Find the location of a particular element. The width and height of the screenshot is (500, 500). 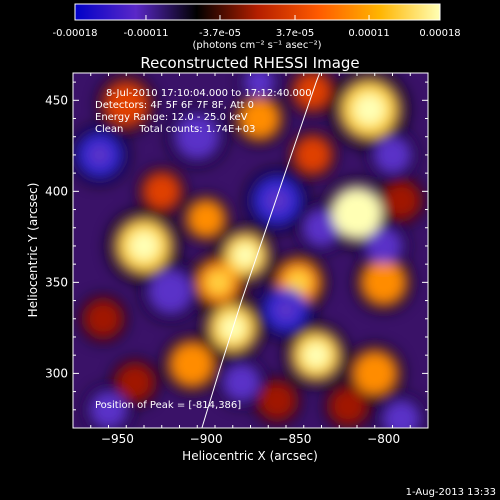

colorbar-unit: (photons cm⁻² s⁻¹ asec⁻²) is located at coordinates (256, 45).